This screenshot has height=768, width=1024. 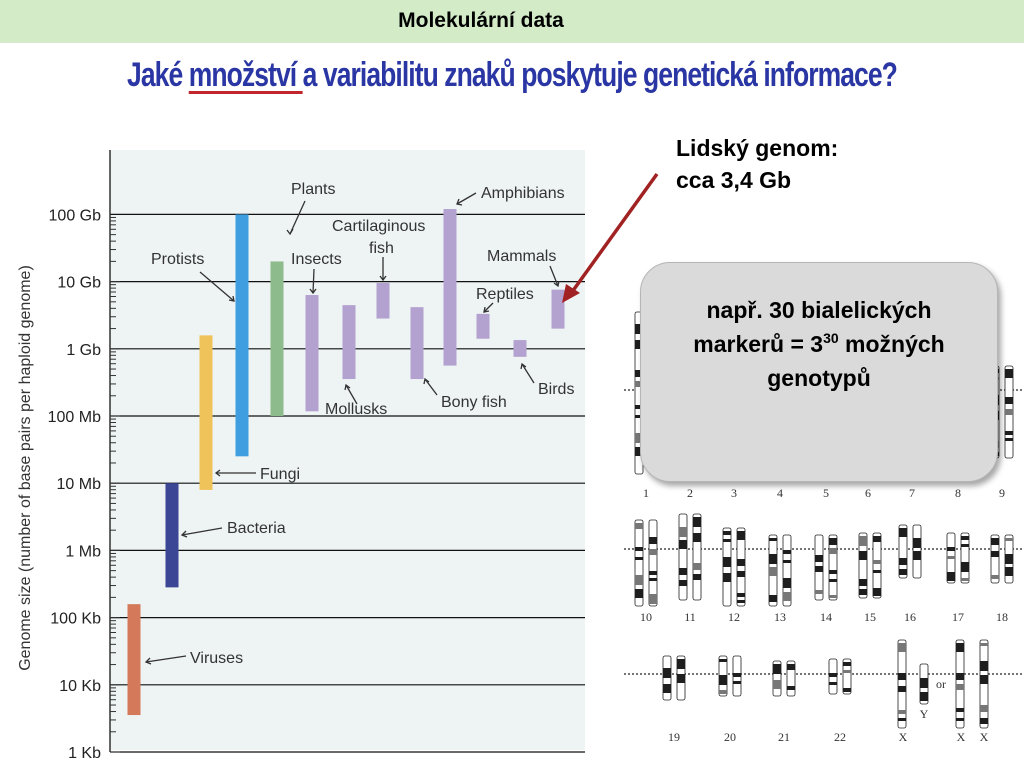 I want to click on human-genome-line1: Lidský genom:, so click(x=757, y=148).